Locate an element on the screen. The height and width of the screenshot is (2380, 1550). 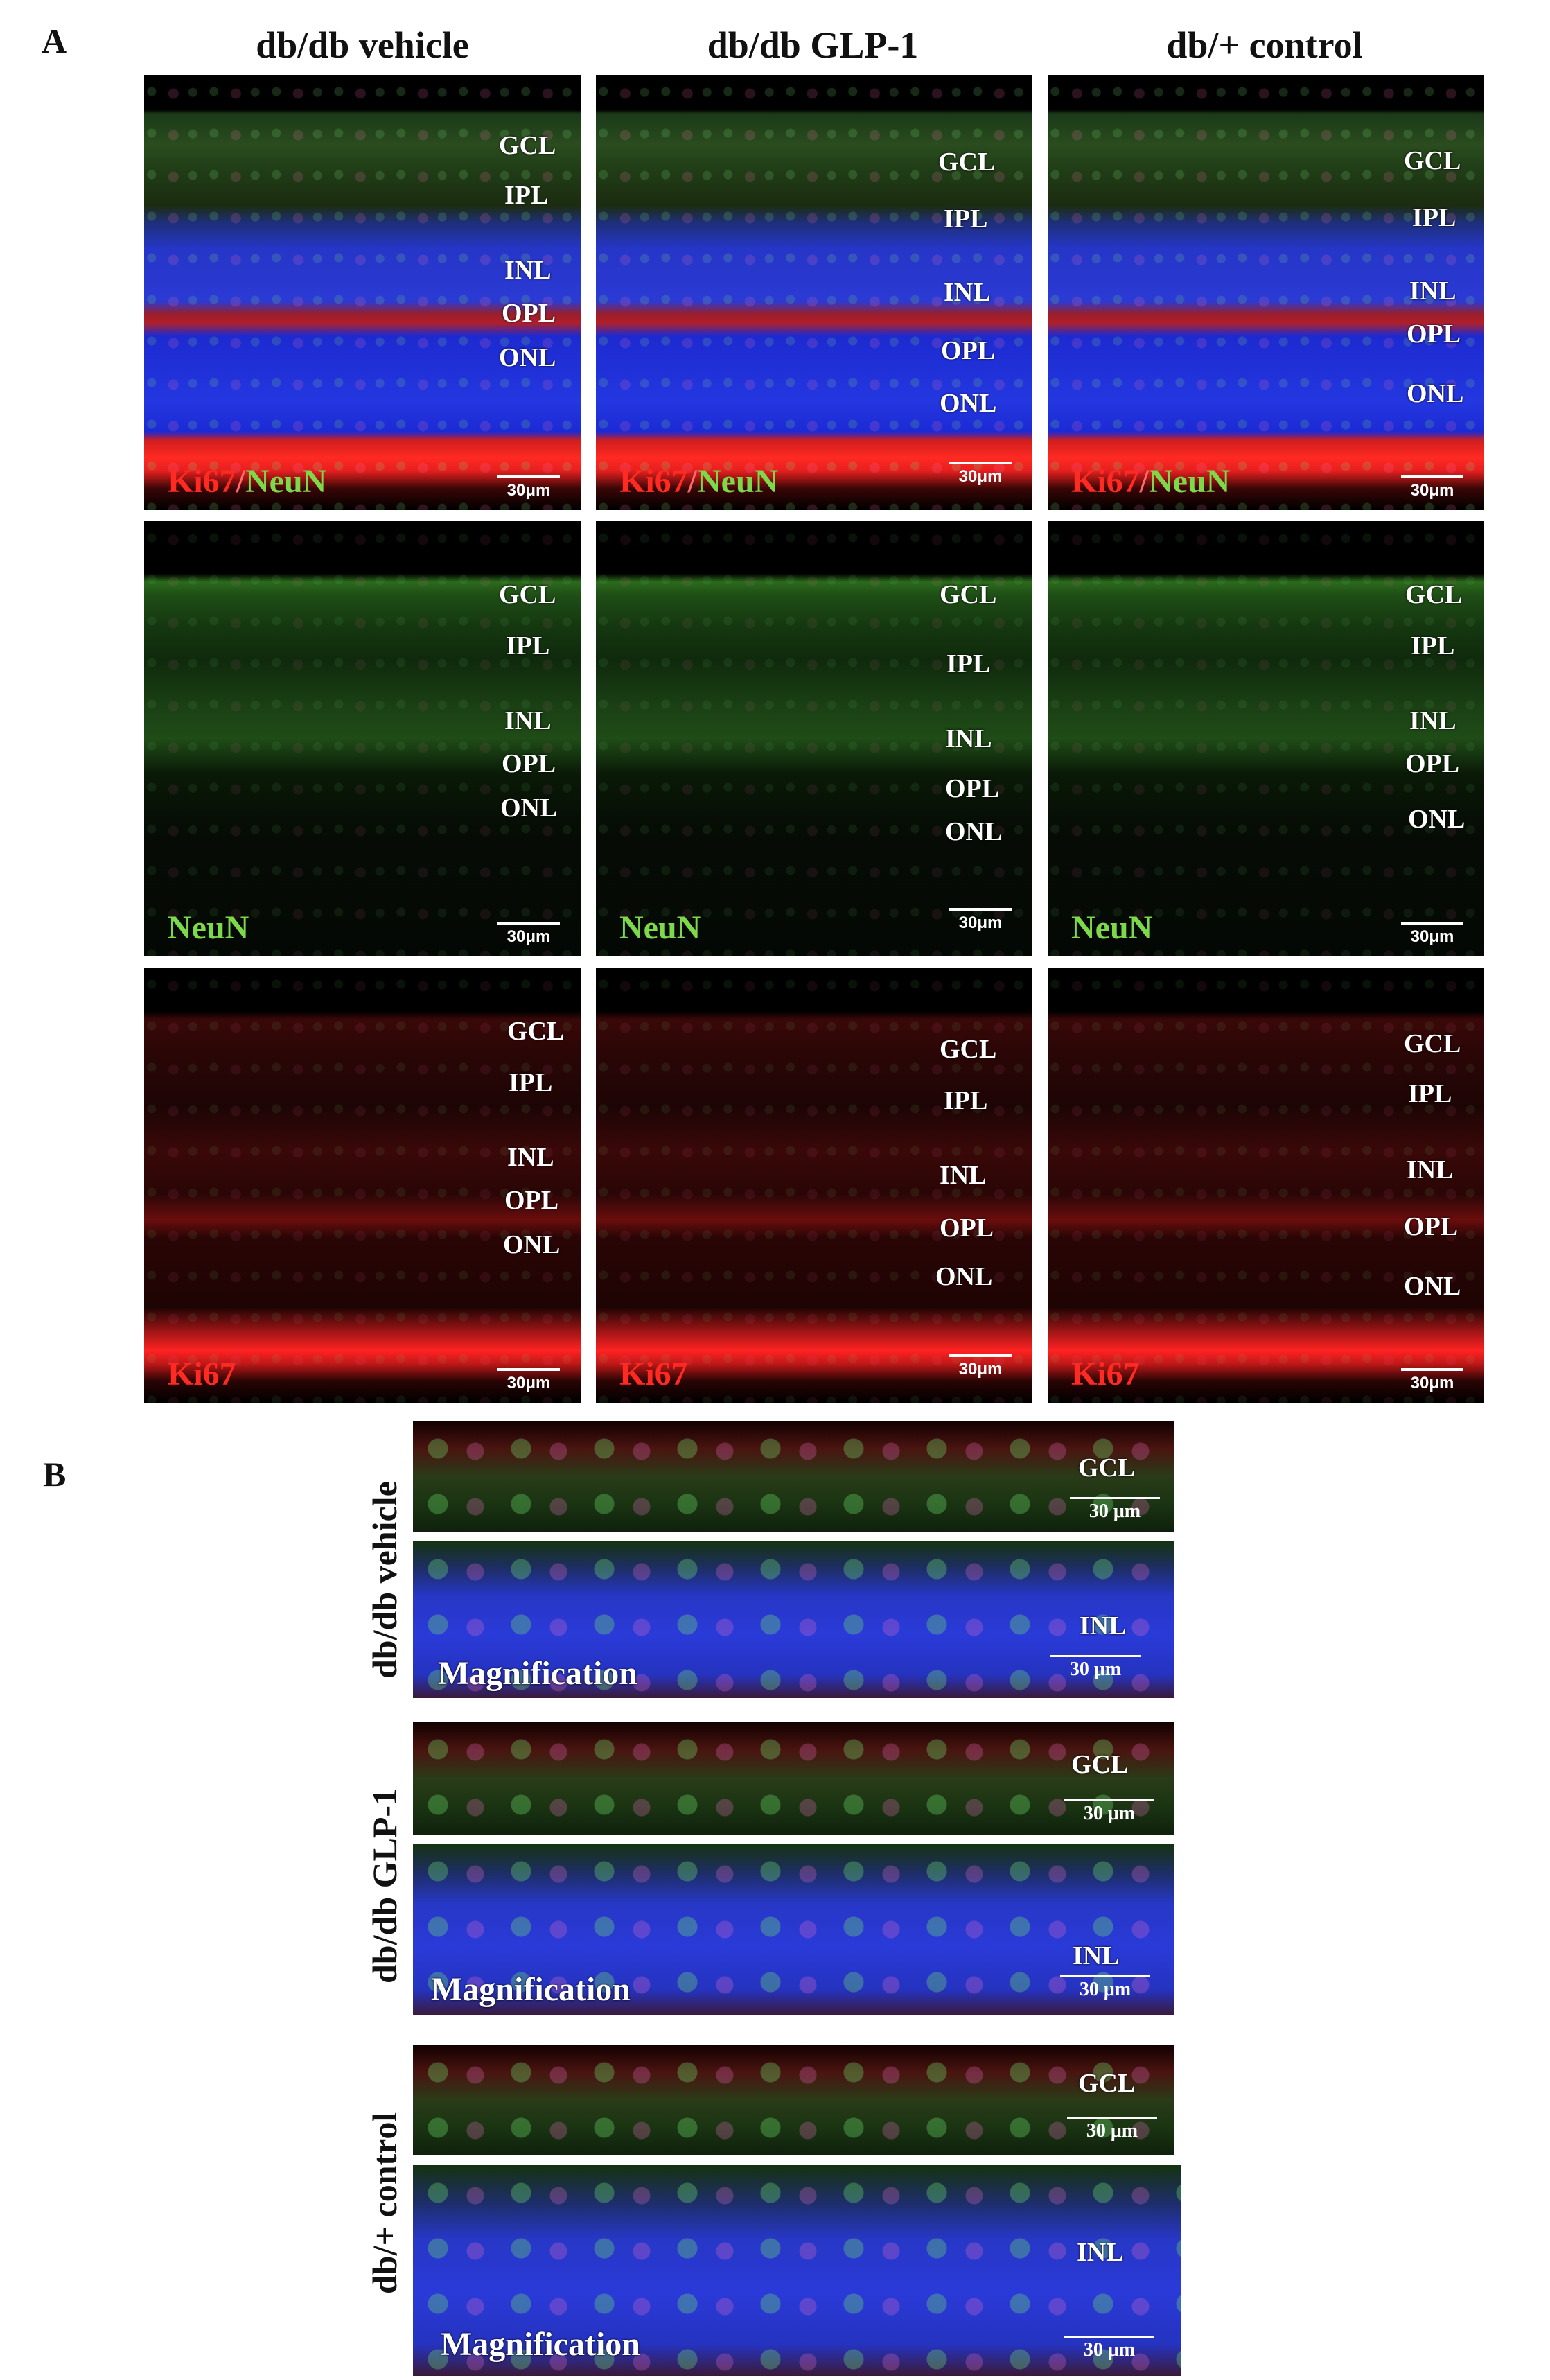
gcl-strip-control: GCL 30 μm is located at coordinates (793, 2100).